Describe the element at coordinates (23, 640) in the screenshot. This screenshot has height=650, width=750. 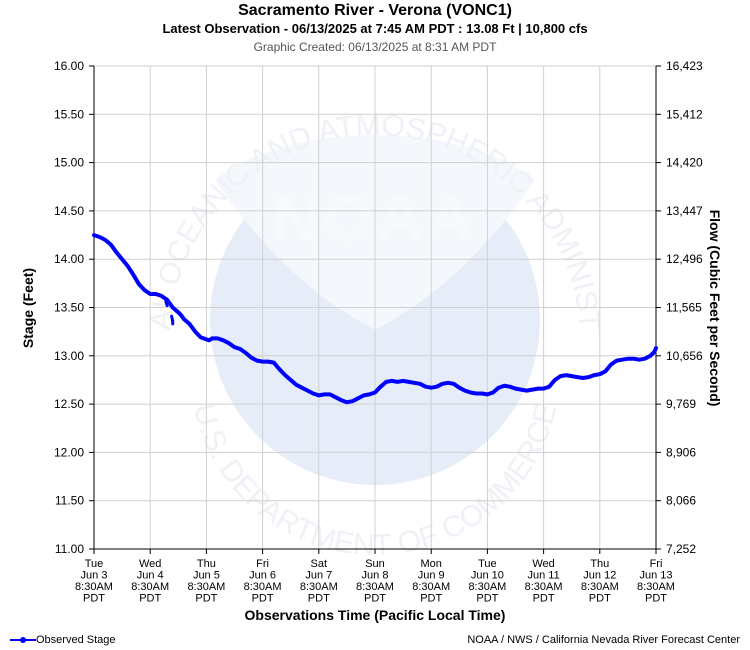
I see `legend-line-marker-icon` at that location.